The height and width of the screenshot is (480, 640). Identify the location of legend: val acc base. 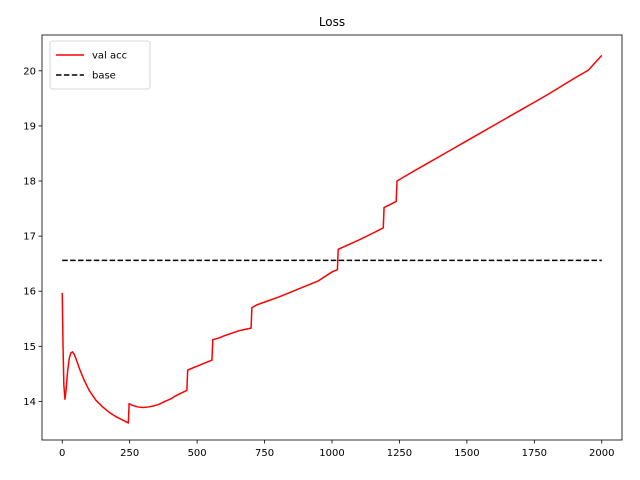
(100, 65).